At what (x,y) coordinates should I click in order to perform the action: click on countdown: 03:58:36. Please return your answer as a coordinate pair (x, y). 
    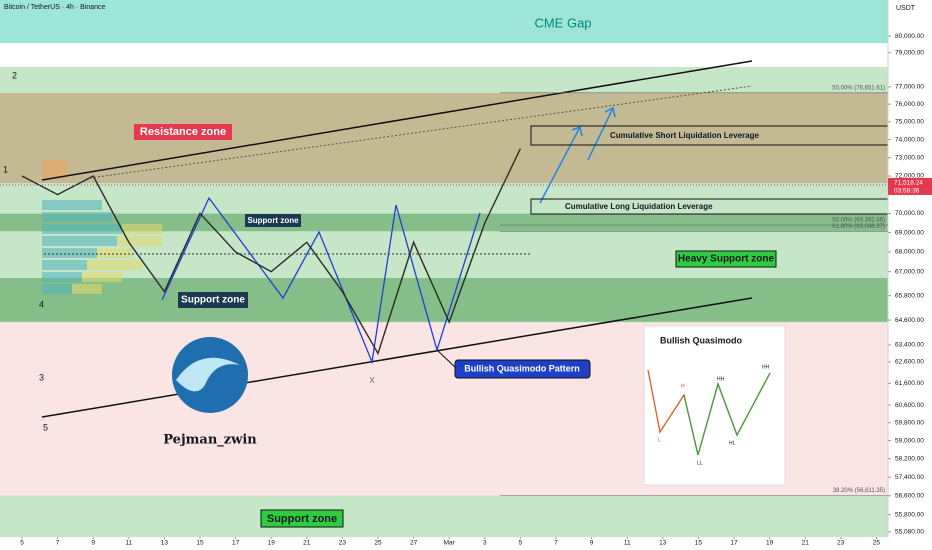
    Looking at the image, I should click on (907, 191).